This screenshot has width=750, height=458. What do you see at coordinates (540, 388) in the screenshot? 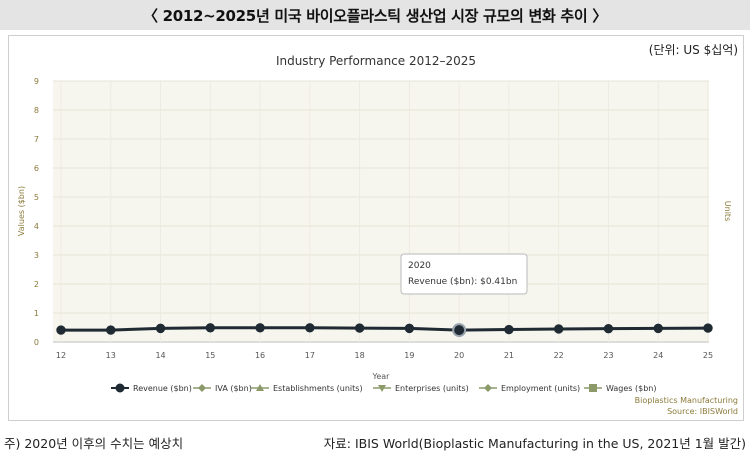
I see `legend-label: Employment (units)` at bounding box center [540, 388].